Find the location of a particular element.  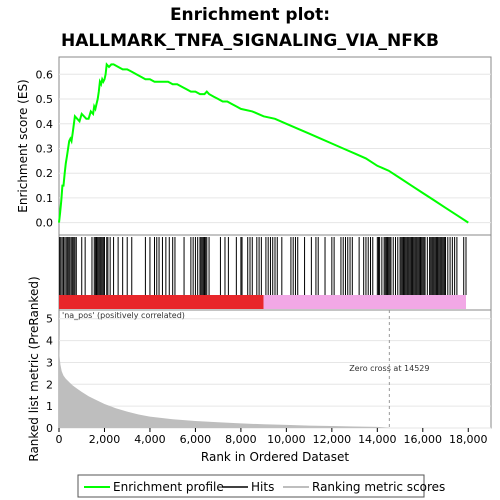

x-tick-label: 2,000 is located at coordinates (105, 439).